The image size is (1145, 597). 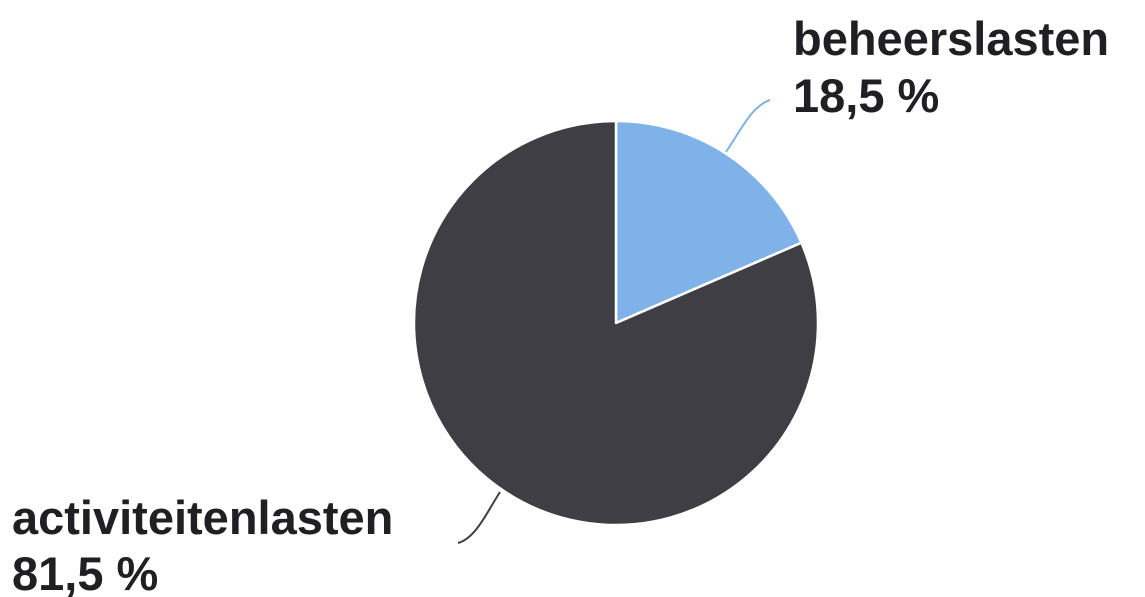 What do you see at coordinates (866, 95) in the screenshot?
I see `slice-value-beheerslasten: 18,5 %` at bounding box center [866, 95].